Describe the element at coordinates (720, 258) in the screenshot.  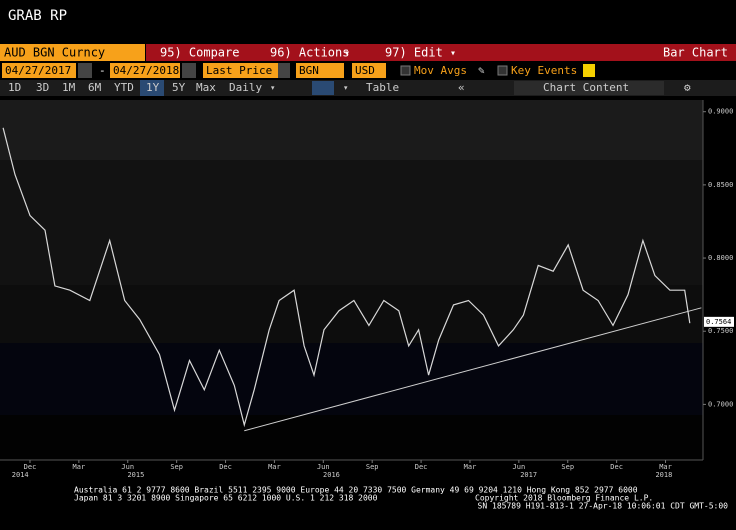
I see `y-tick-label: 0.8000` at that location.